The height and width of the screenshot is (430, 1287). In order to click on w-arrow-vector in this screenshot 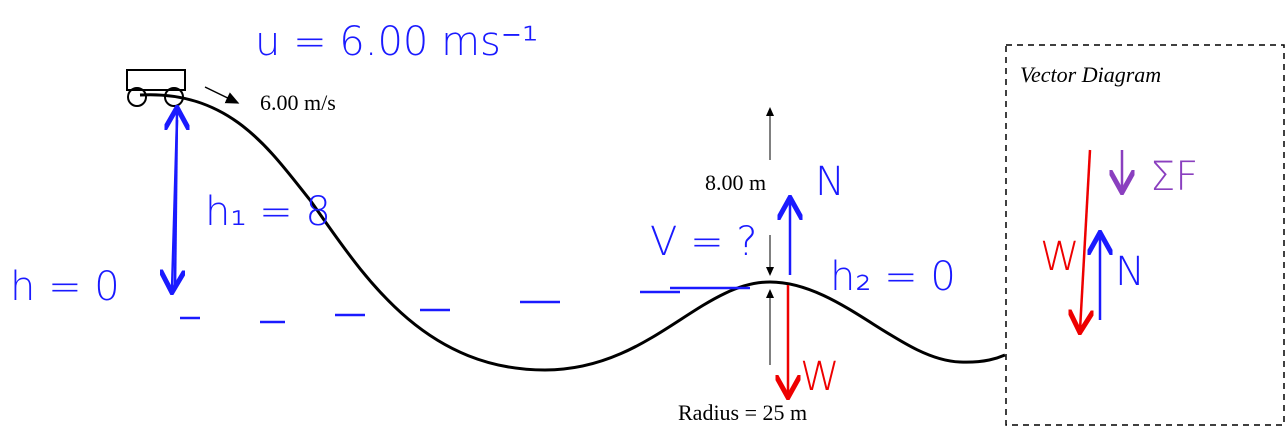, I will do `click(1085, 239)`.